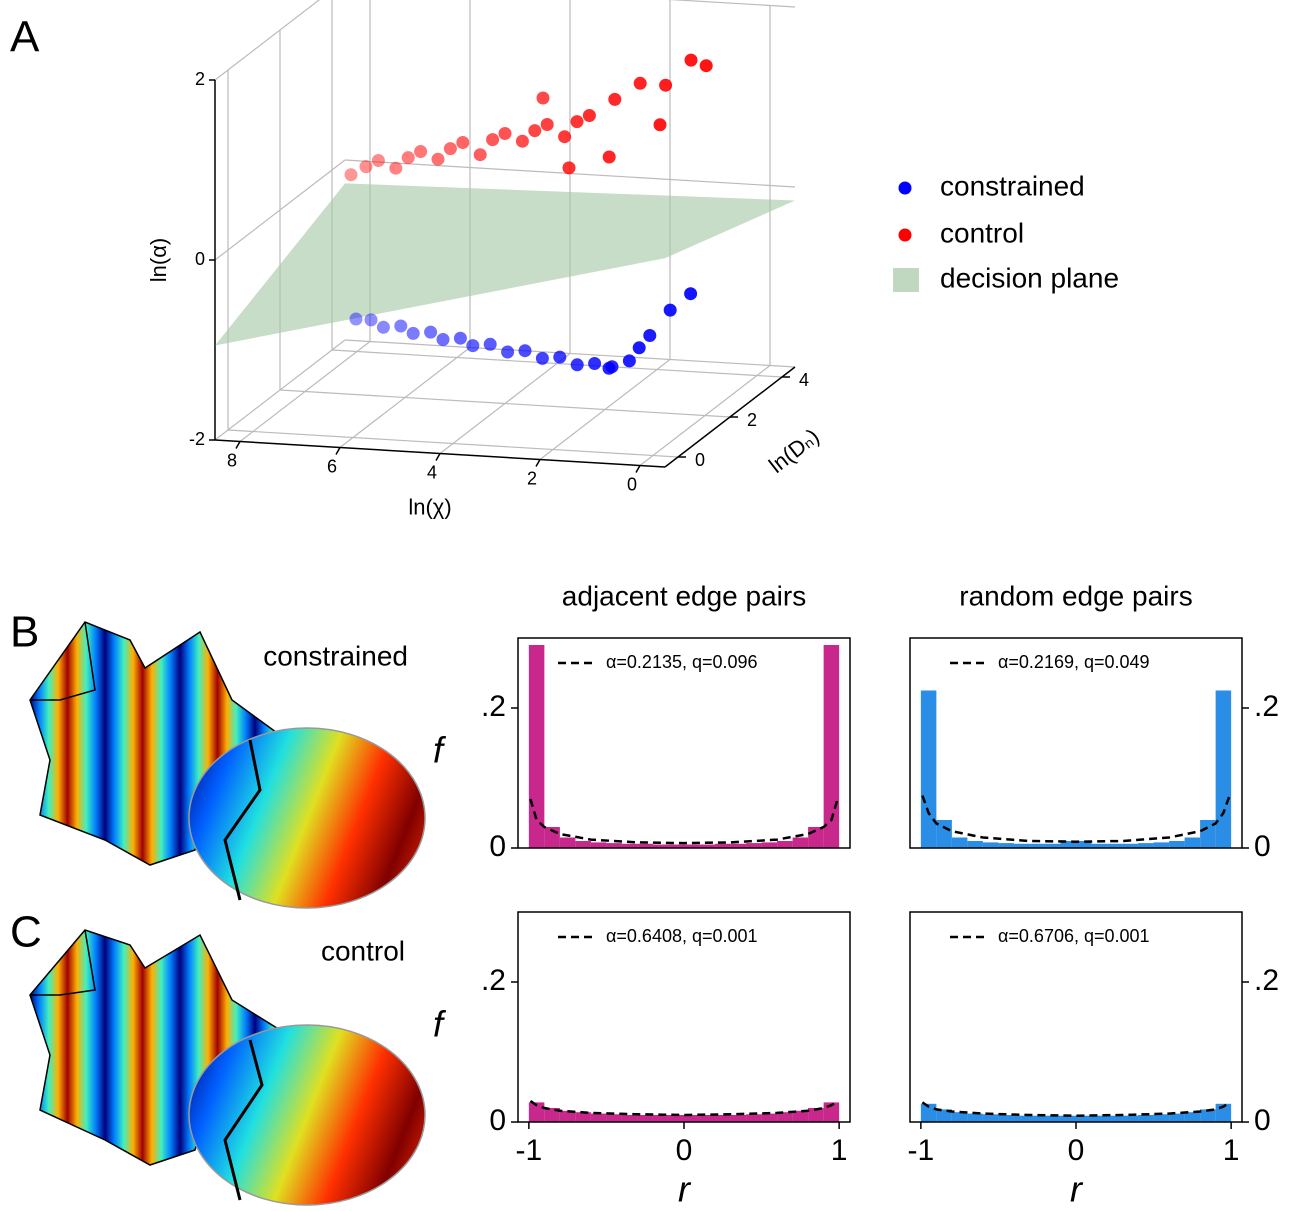  Describe the element at coordinates (685, 1189) in the screenshot. I see `x-axis-label: r` at that location.